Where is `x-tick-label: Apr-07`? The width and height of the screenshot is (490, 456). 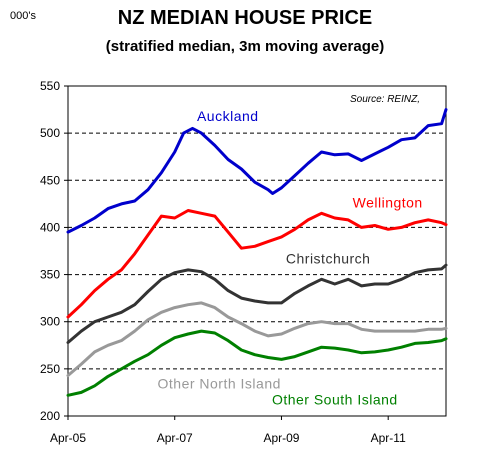
x-tick-label: Apr-07 is located at coordinates (175, 438).